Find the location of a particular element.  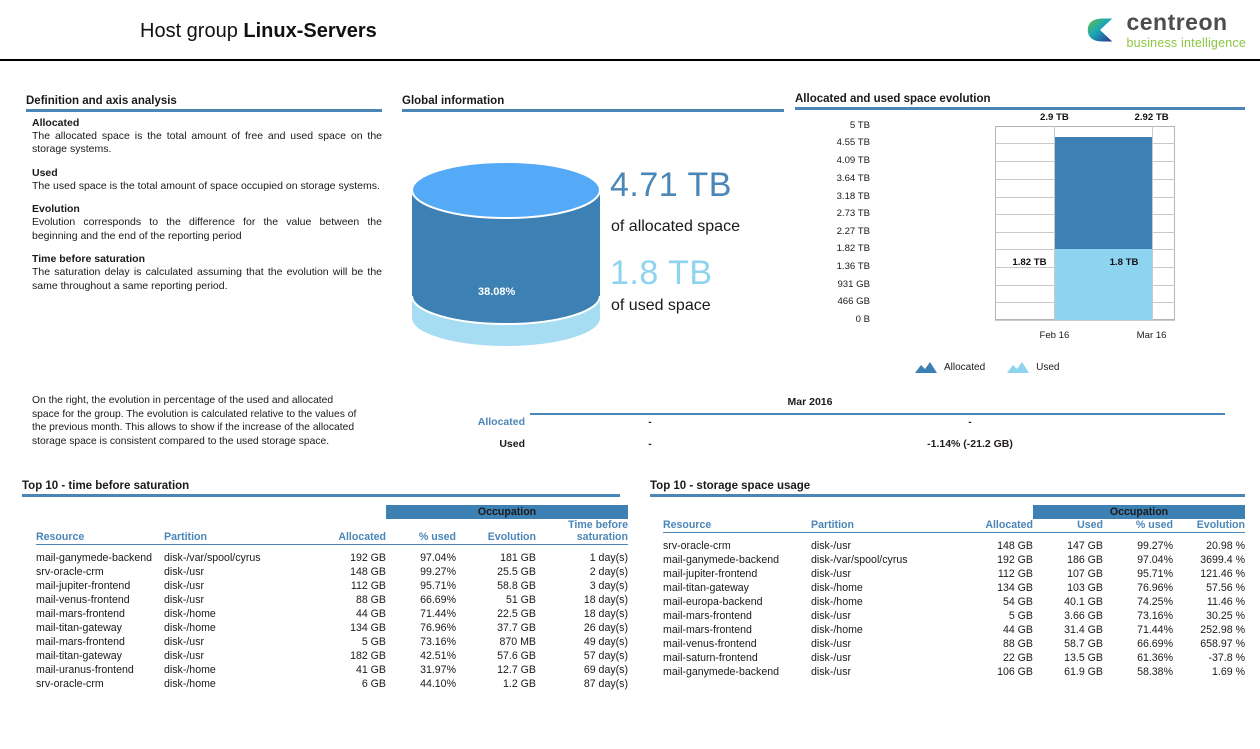

evolution-month-label: Mar 2016 is located at coordinates (810, 402).